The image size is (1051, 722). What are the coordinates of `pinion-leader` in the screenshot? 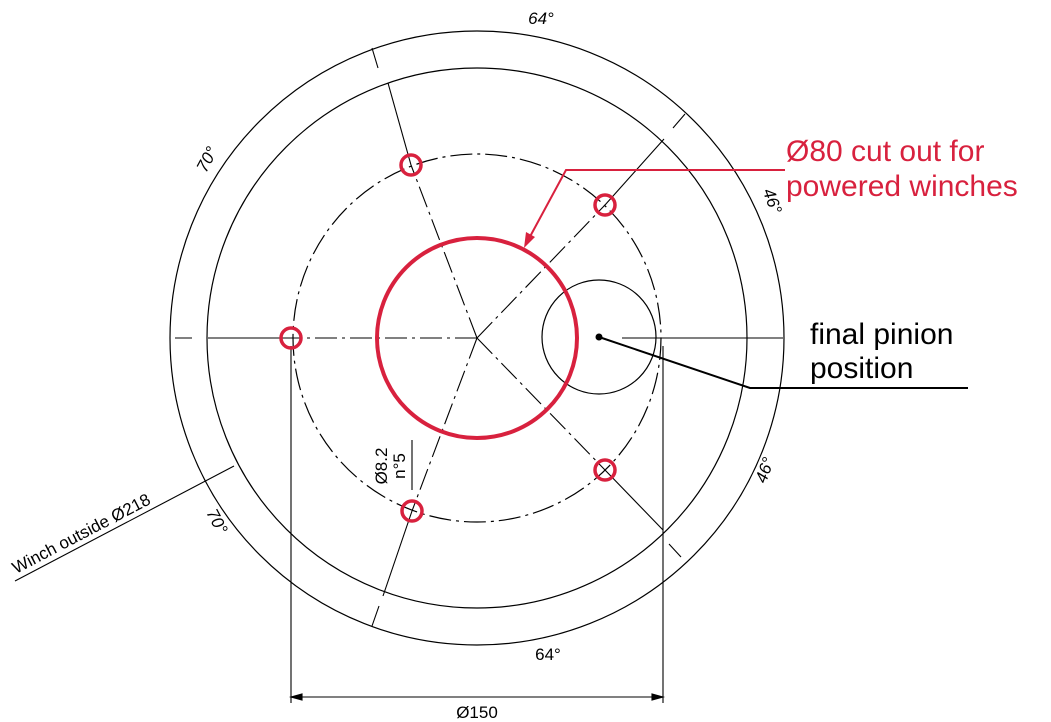 It's located at (781, 361).